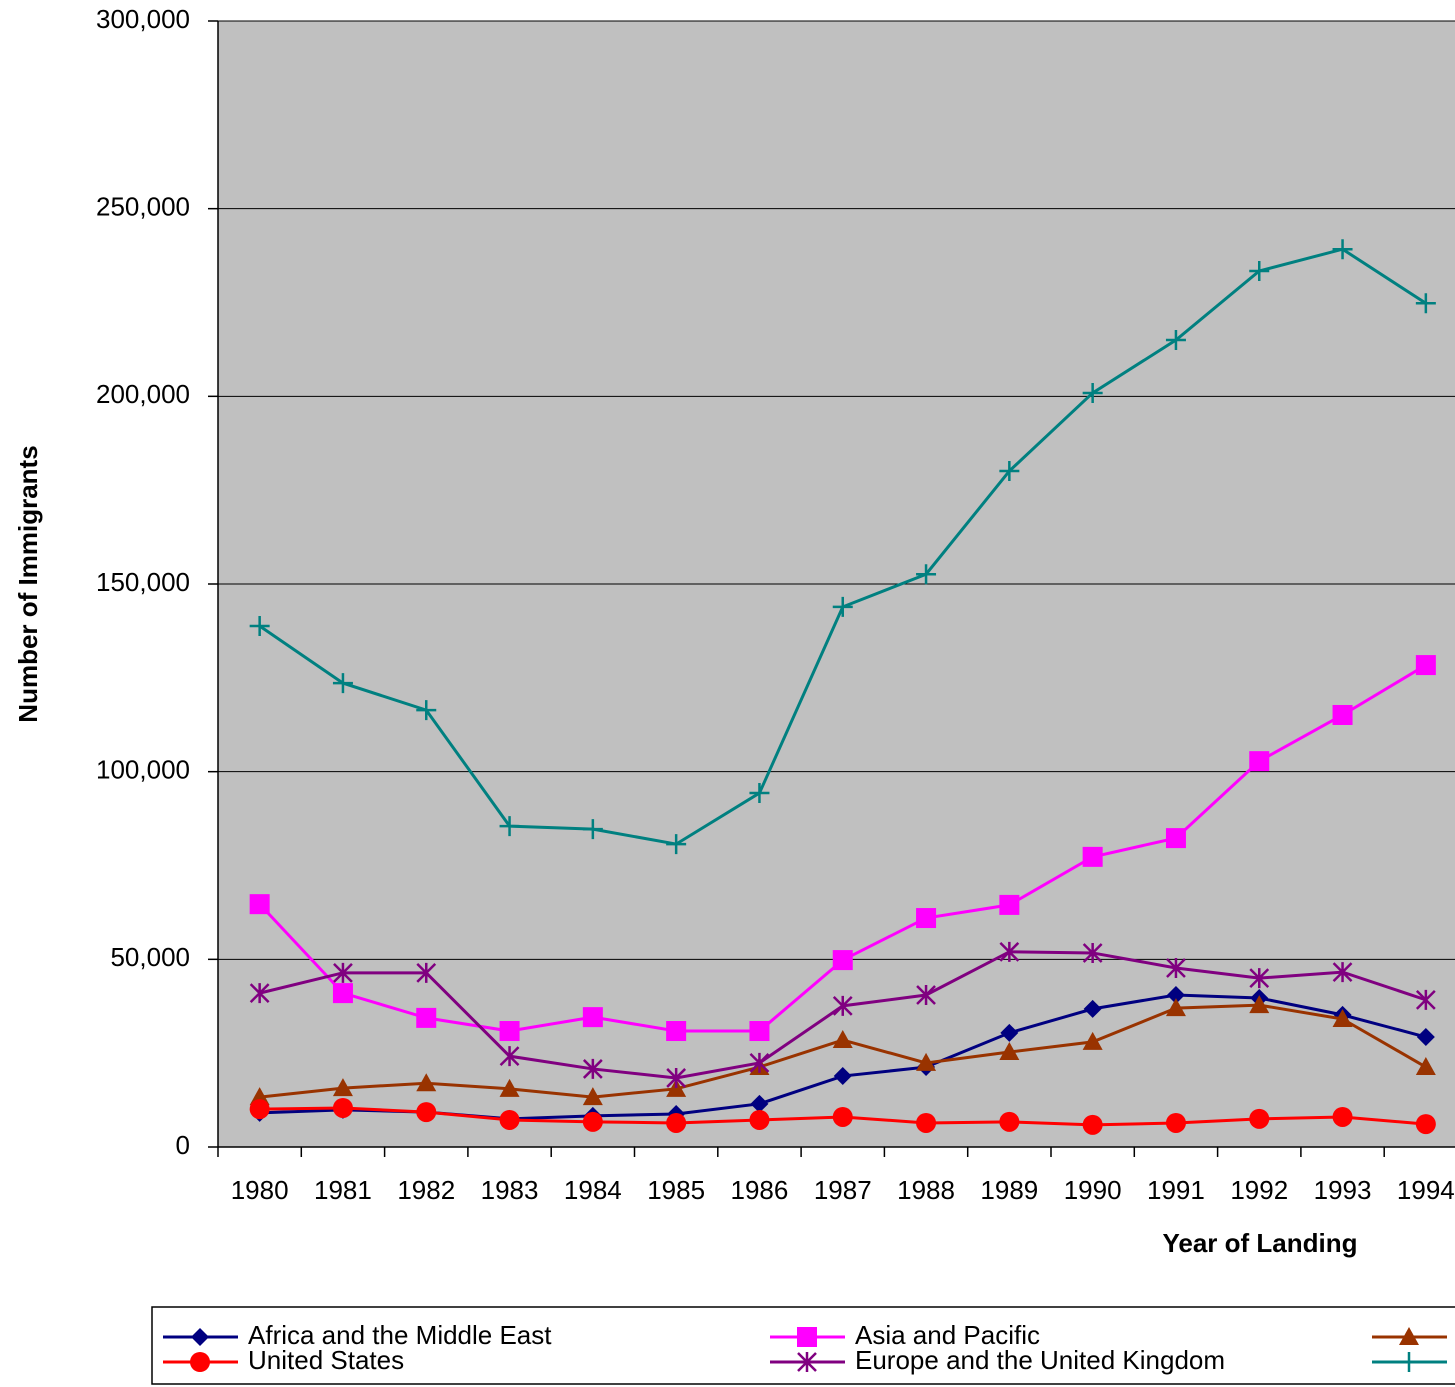 The image size is (1455, 1387). I want to click on x-tick-label: 1982, so click(426, 1190).